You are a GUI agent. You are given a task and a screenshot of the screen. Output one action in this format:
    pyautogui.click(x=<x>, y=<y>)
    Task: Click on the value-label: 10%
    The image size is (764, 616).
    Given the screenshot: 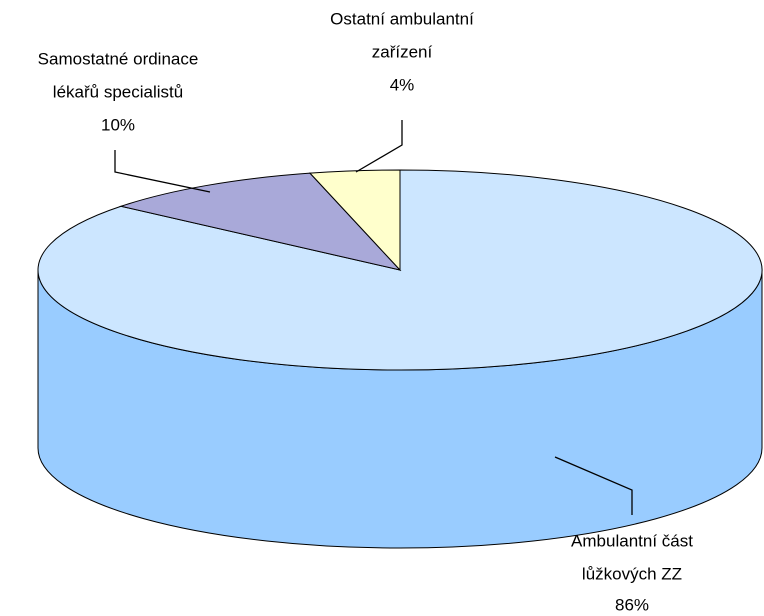 What is the action you would take?
    pyautogui.click(x=118, y=124)
    